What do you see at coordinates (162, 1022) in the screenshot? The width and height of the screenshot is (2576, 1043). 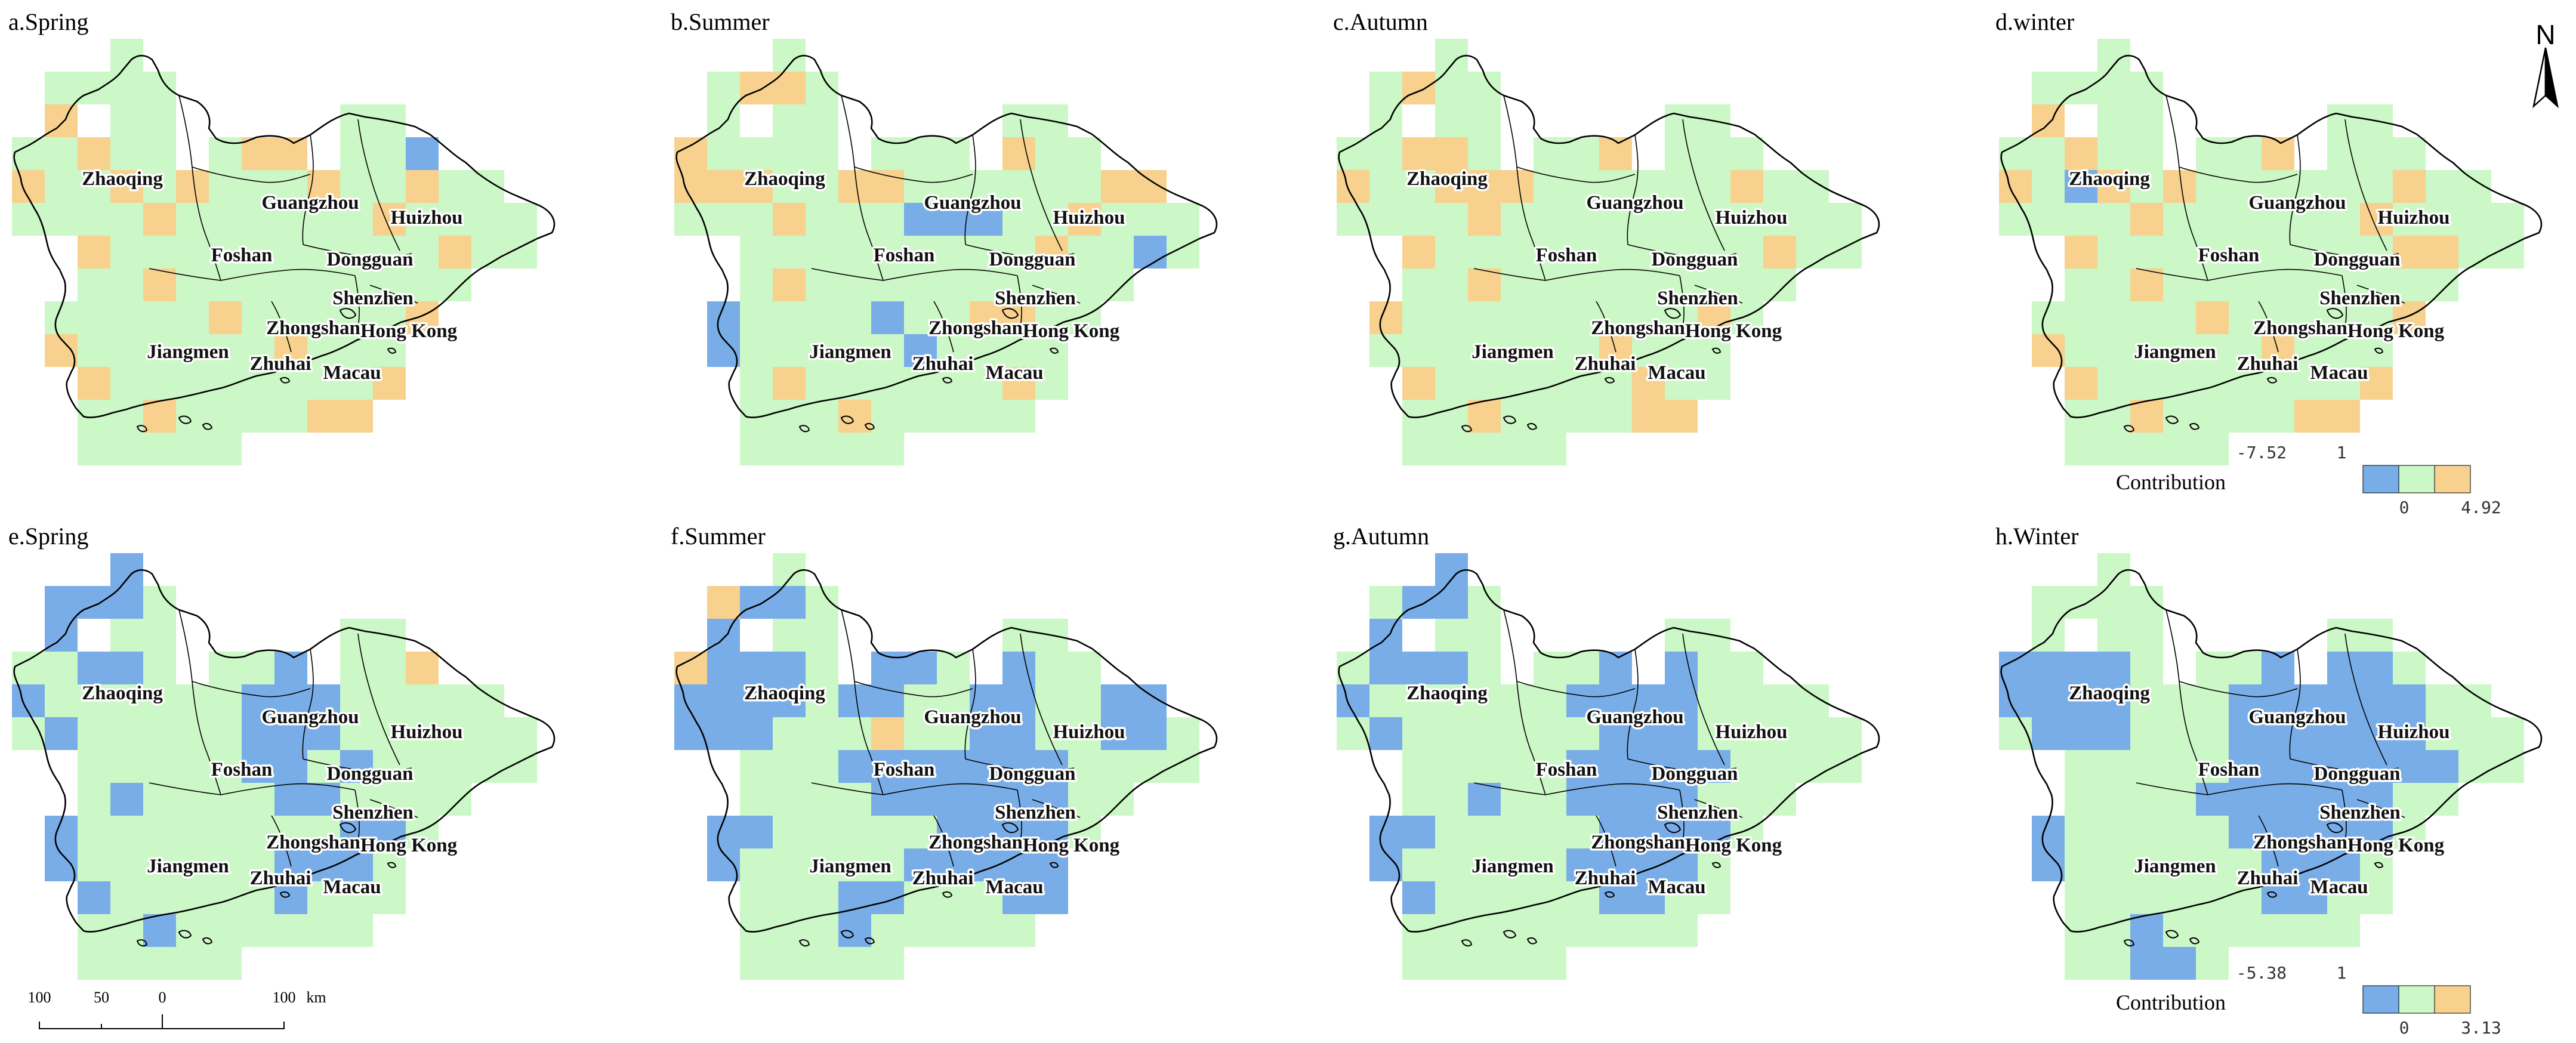 I see `scale-bar-line` at bounding box center [162, 1022].